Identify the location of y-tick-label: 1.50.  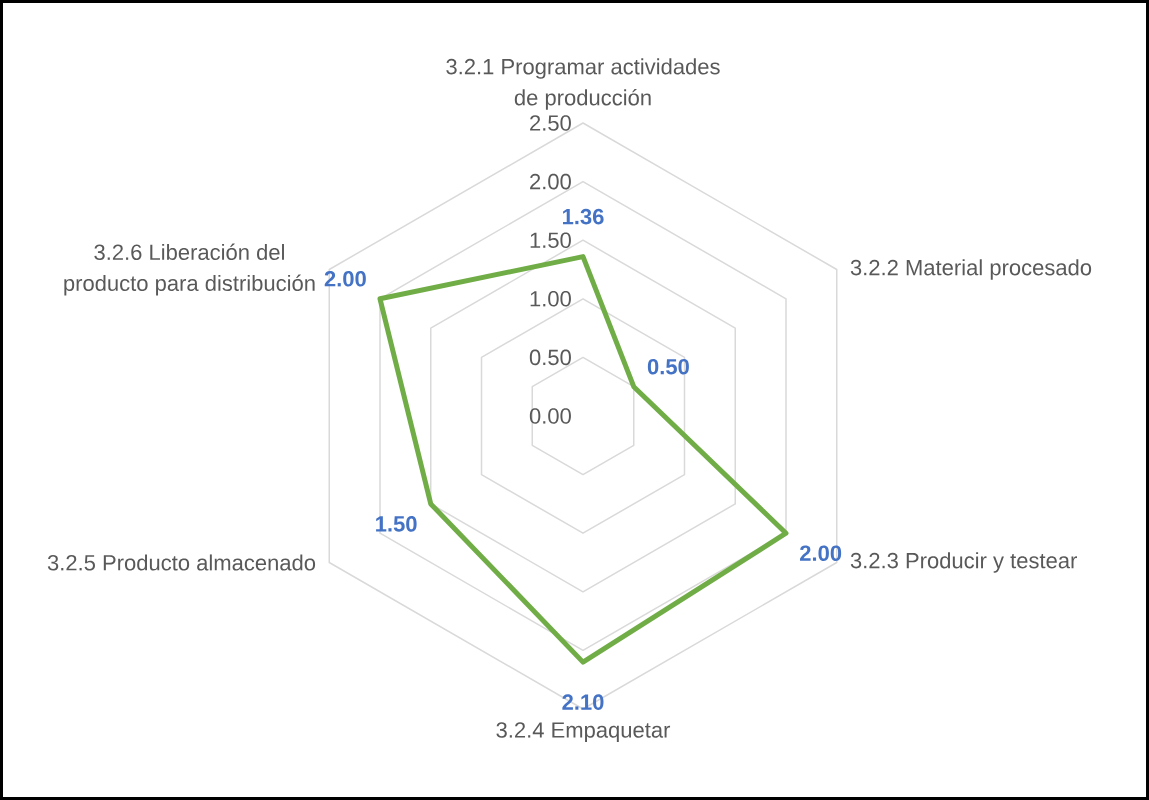
(550, 240).